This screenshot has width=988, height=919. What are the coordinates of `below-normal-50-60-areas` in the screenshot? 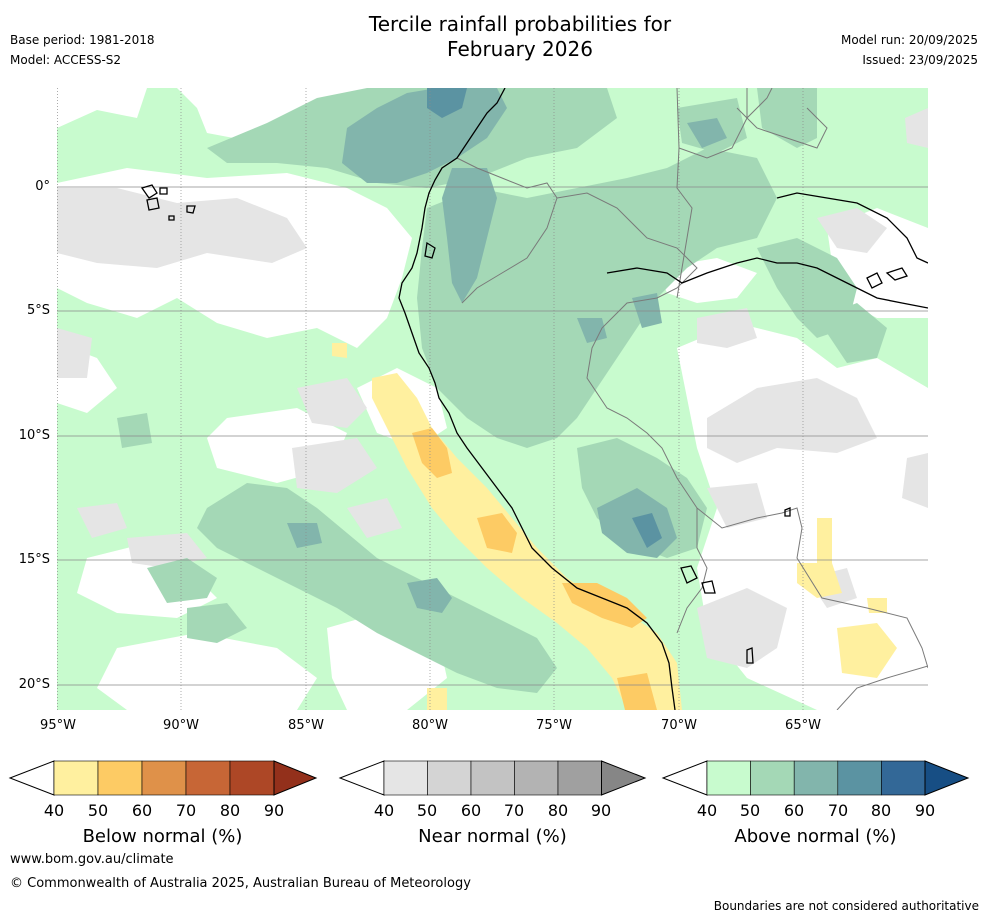 It's located at (534, 569).